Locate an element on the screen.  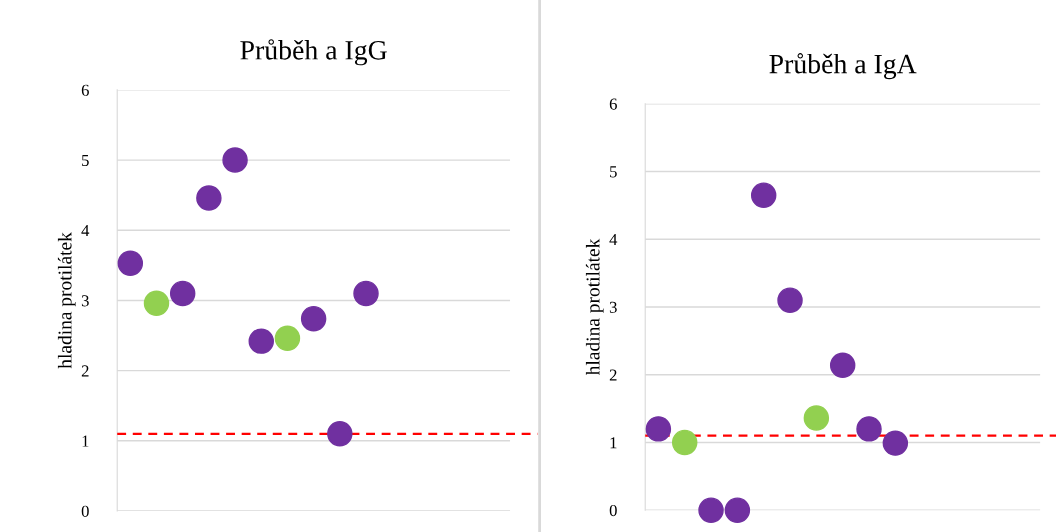
chart-title: Průběh a IgG is located at coordinates (313, 52).